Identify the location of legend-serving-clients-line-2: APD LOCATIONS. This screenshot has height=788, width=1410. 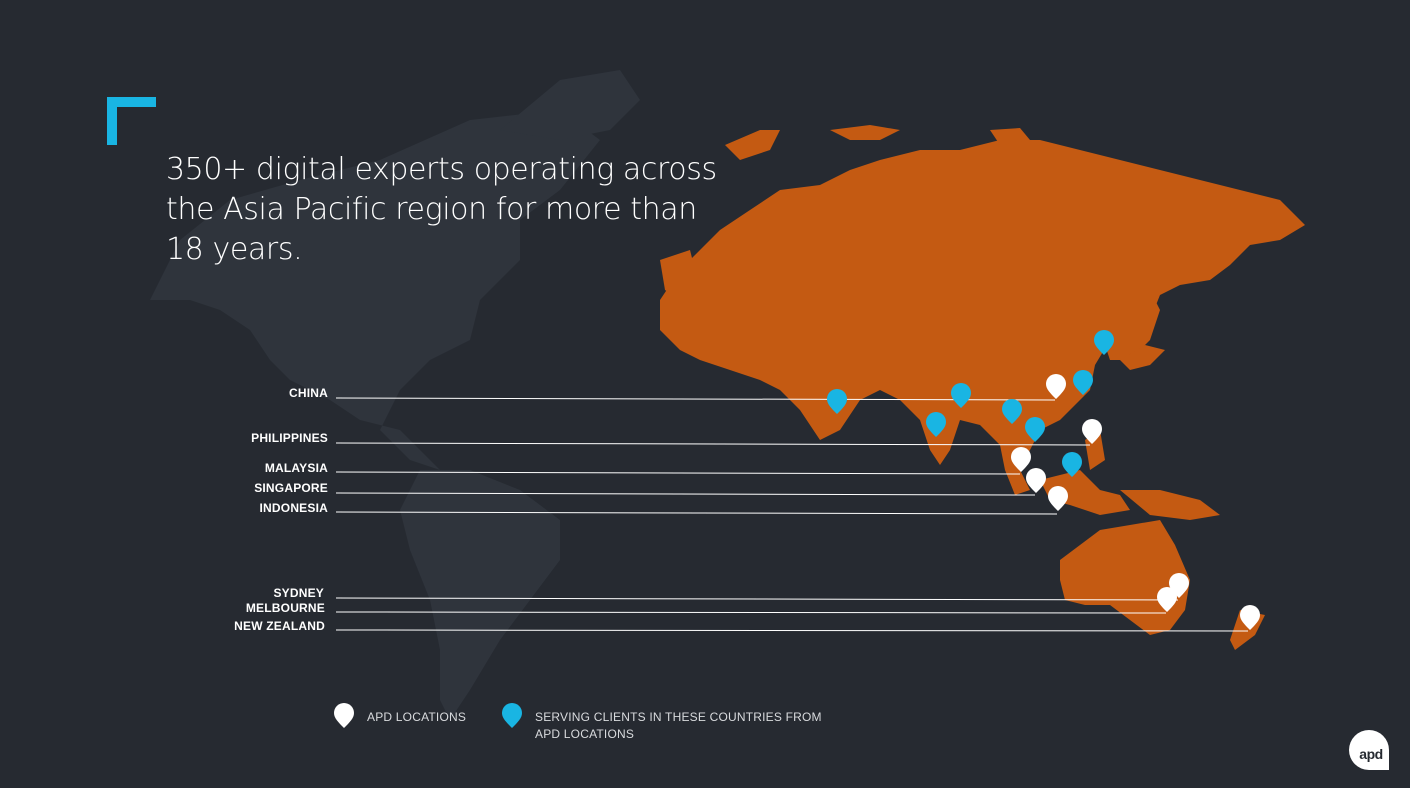
(585, 734).